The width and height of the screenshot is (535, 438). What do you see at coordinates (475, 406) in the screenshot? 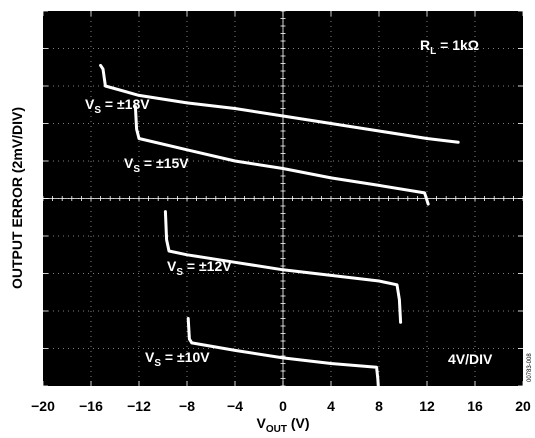
I see `x-tick-label: 16` at bounding box center [475, 406].